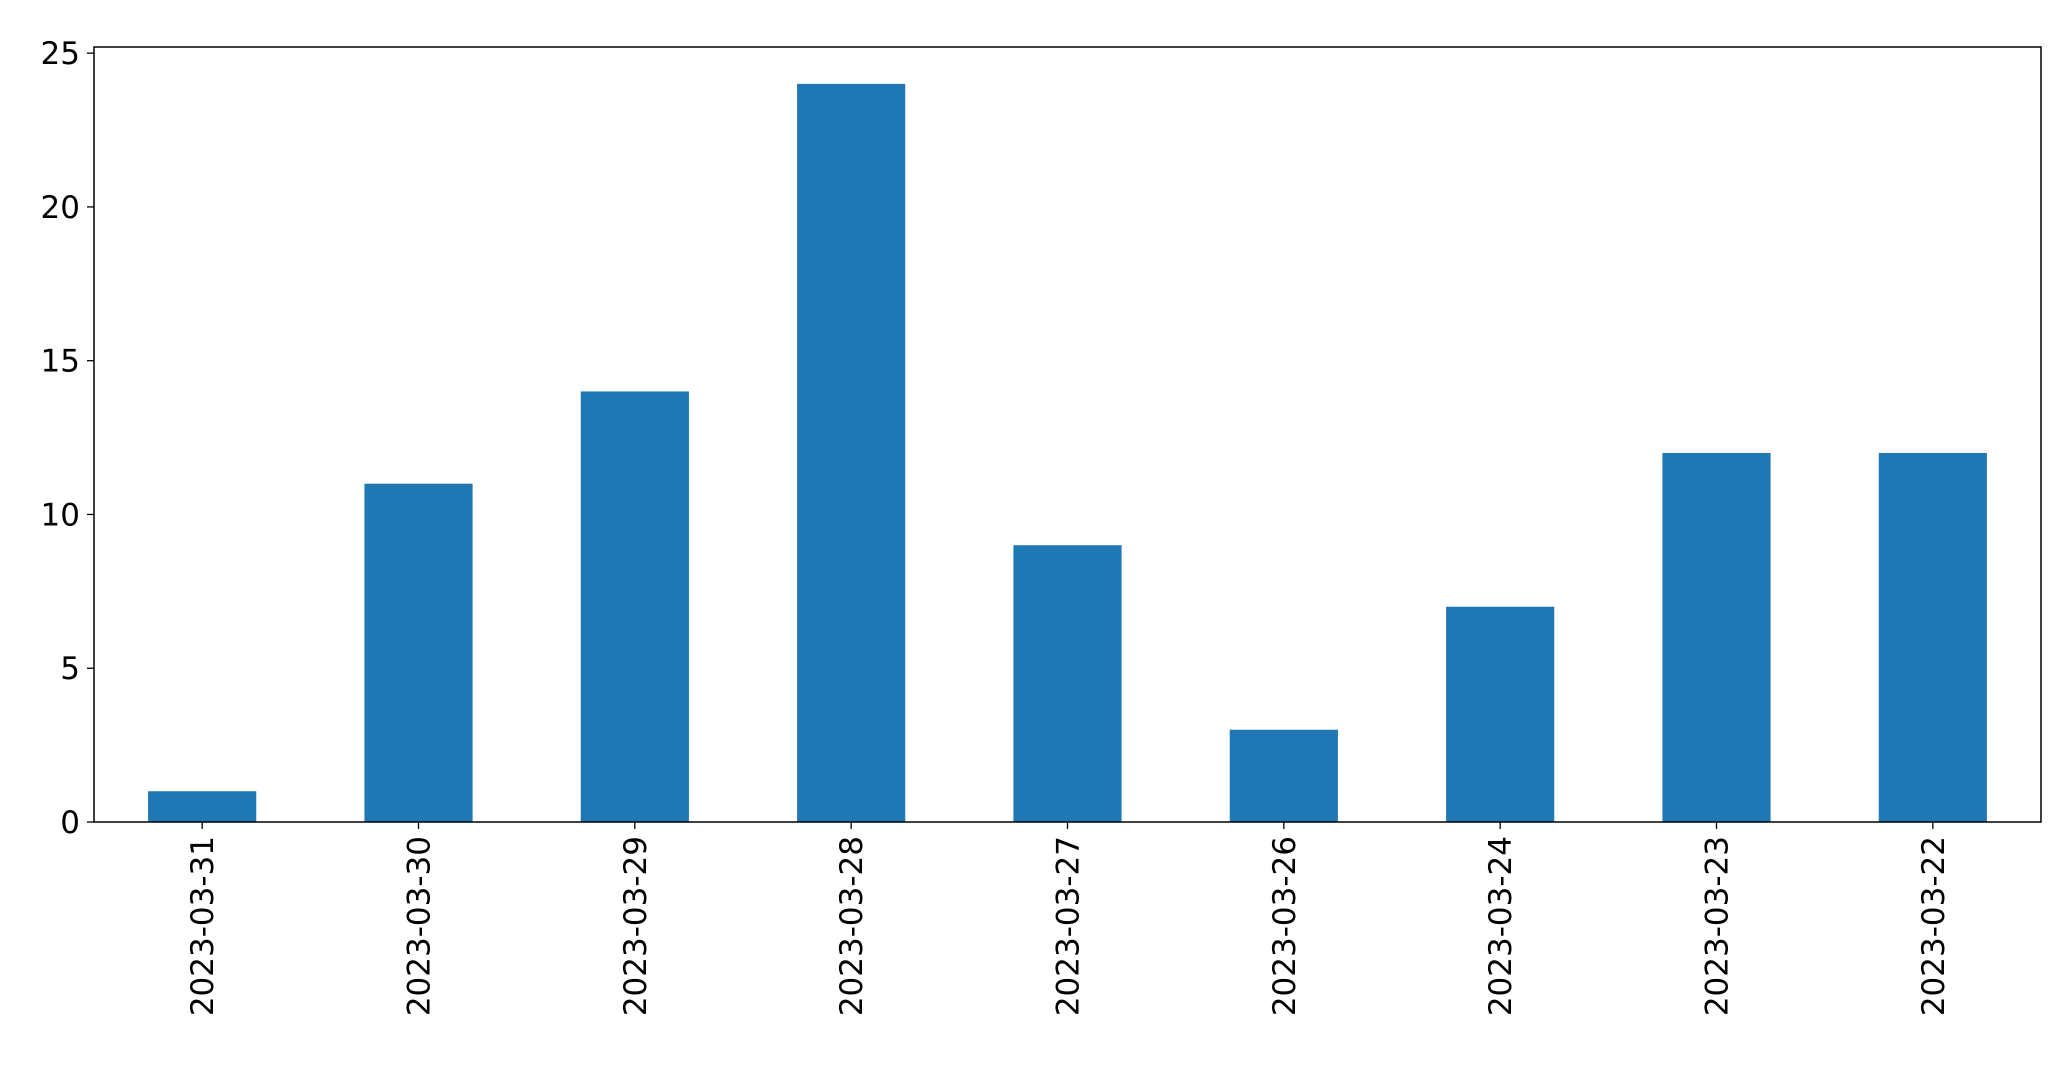 The image size is (2071, 1069). What do you see at coordinates (60, 362) in the screenshot?
I see `y-tick-label: 15` at bounding box center [60, 362].